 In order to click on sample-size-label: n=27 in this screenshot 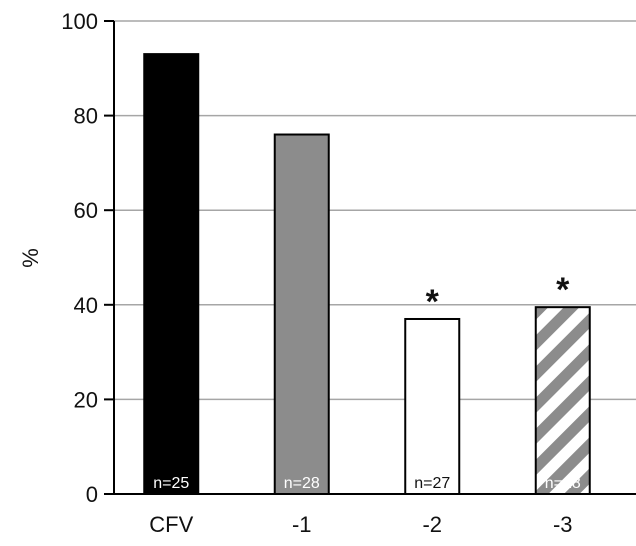, I will do `click(432, 483)`.